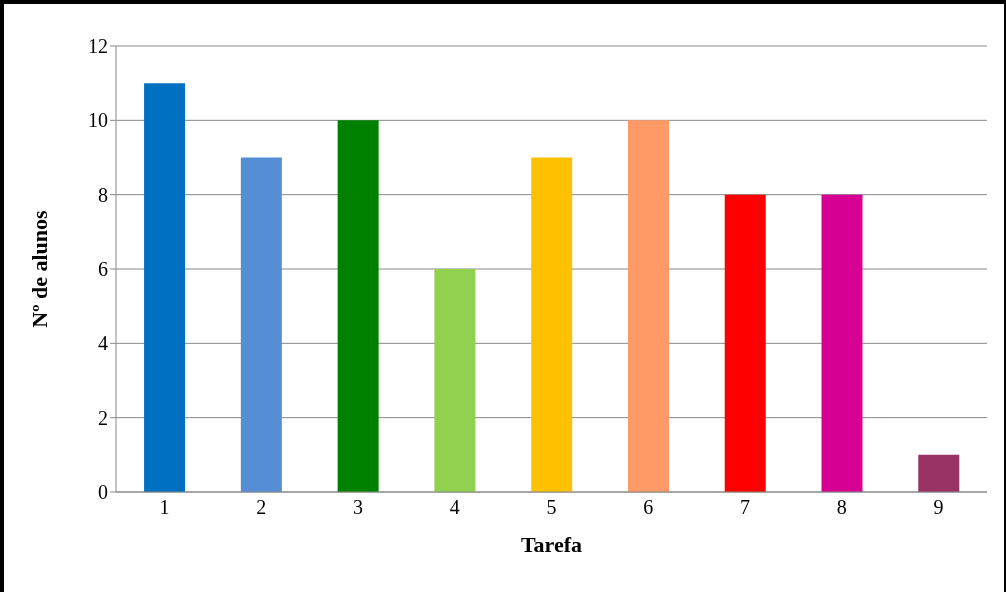 The height and width of the screenshot is (592, 1006). I want to click on x-tick-label: 2, so click(261, 507).